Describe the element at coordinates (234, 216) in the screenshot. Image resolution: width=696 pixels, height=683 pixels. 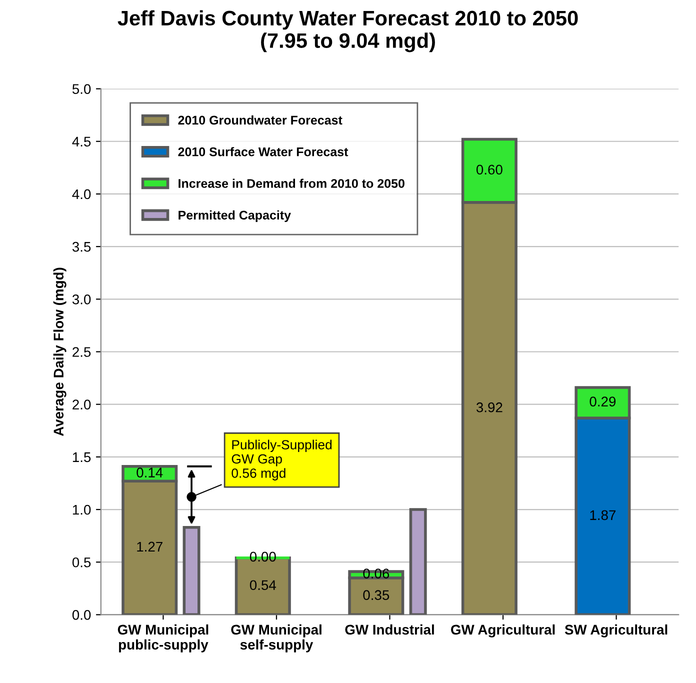
I see `legend-label: Permitted Capacity` at that location.